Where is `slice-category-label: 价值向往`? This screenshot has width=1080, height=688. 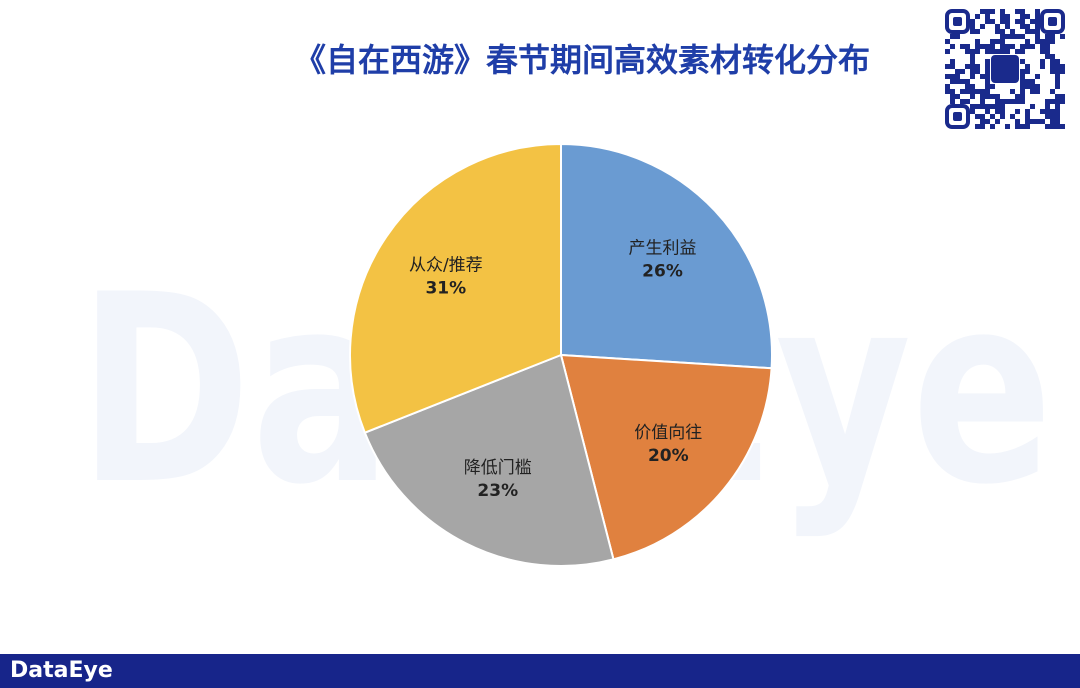 slice-category-label: 价值向往 is located at coordinates (668, 433).